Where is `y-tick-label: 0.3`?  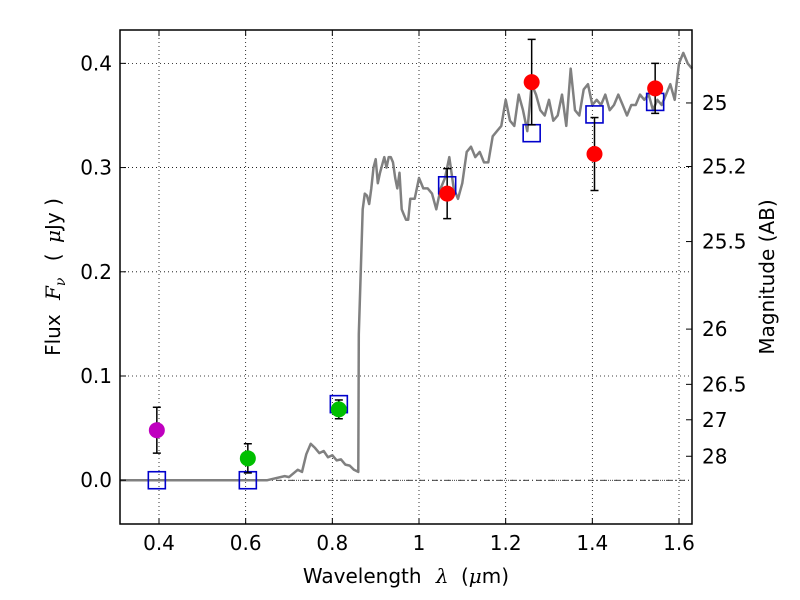
y-tick-label: 0.3 is located at coordinates (96, 168).